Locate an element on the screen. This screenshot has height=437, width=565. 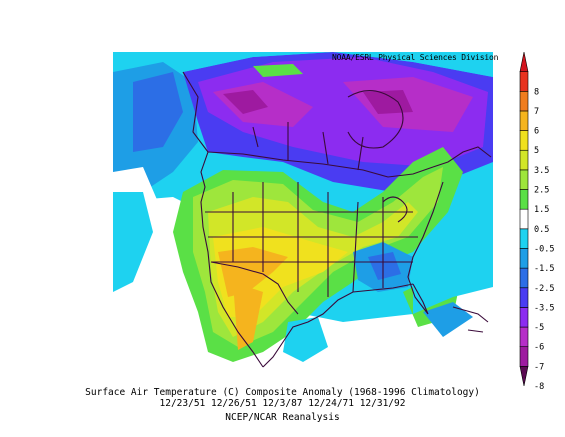
colorbar-label: 2.5 is located at coordinates (541, 191).